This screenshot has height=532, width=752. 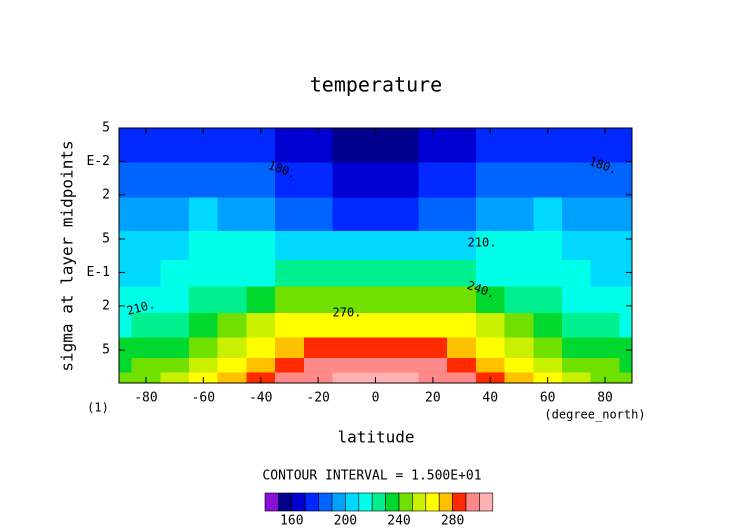 I want to click on x-tick-label: 60, so click(x=548, y=398).